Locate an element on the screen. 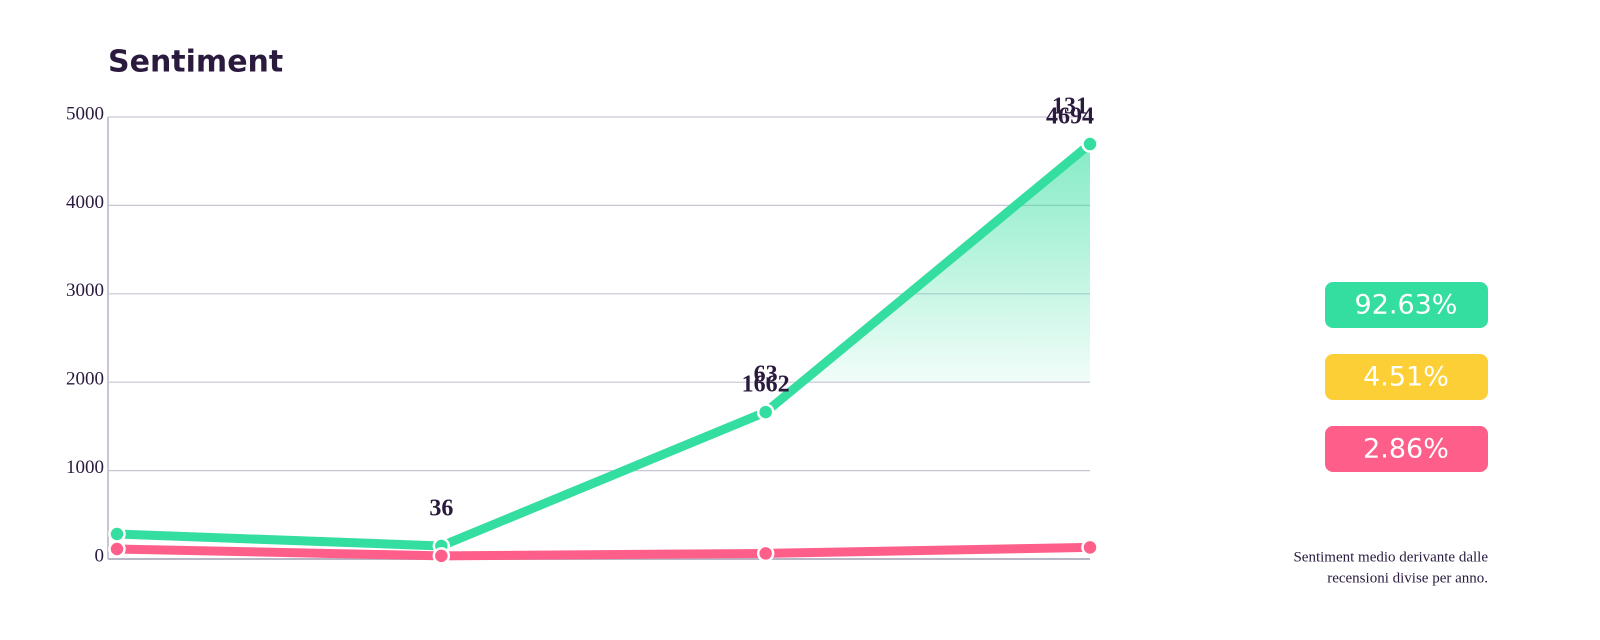 This screenshot has height=640, width=1600. data-label: 4694 is located at coordinates (1070, 117).